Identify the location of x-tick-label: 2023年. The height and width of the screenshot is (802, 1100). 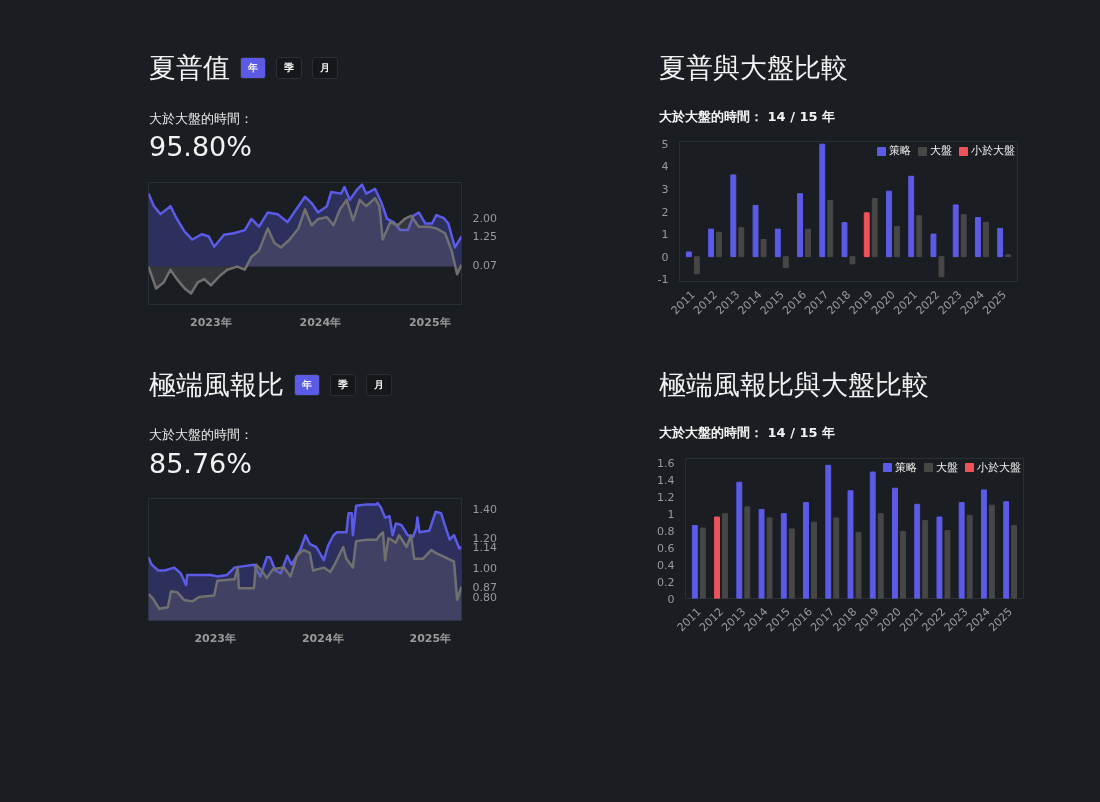
(211, 322).